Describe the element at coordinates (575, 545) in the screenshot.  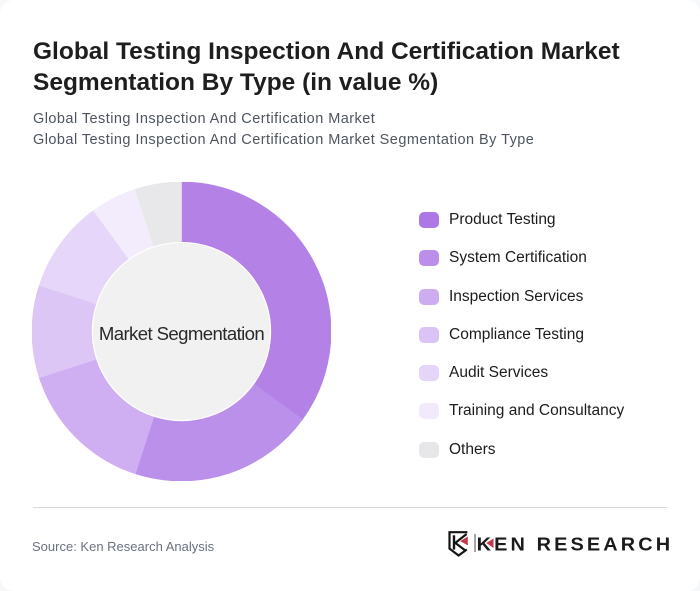
I see `svg-text: KEN RESEARCH` at that location.